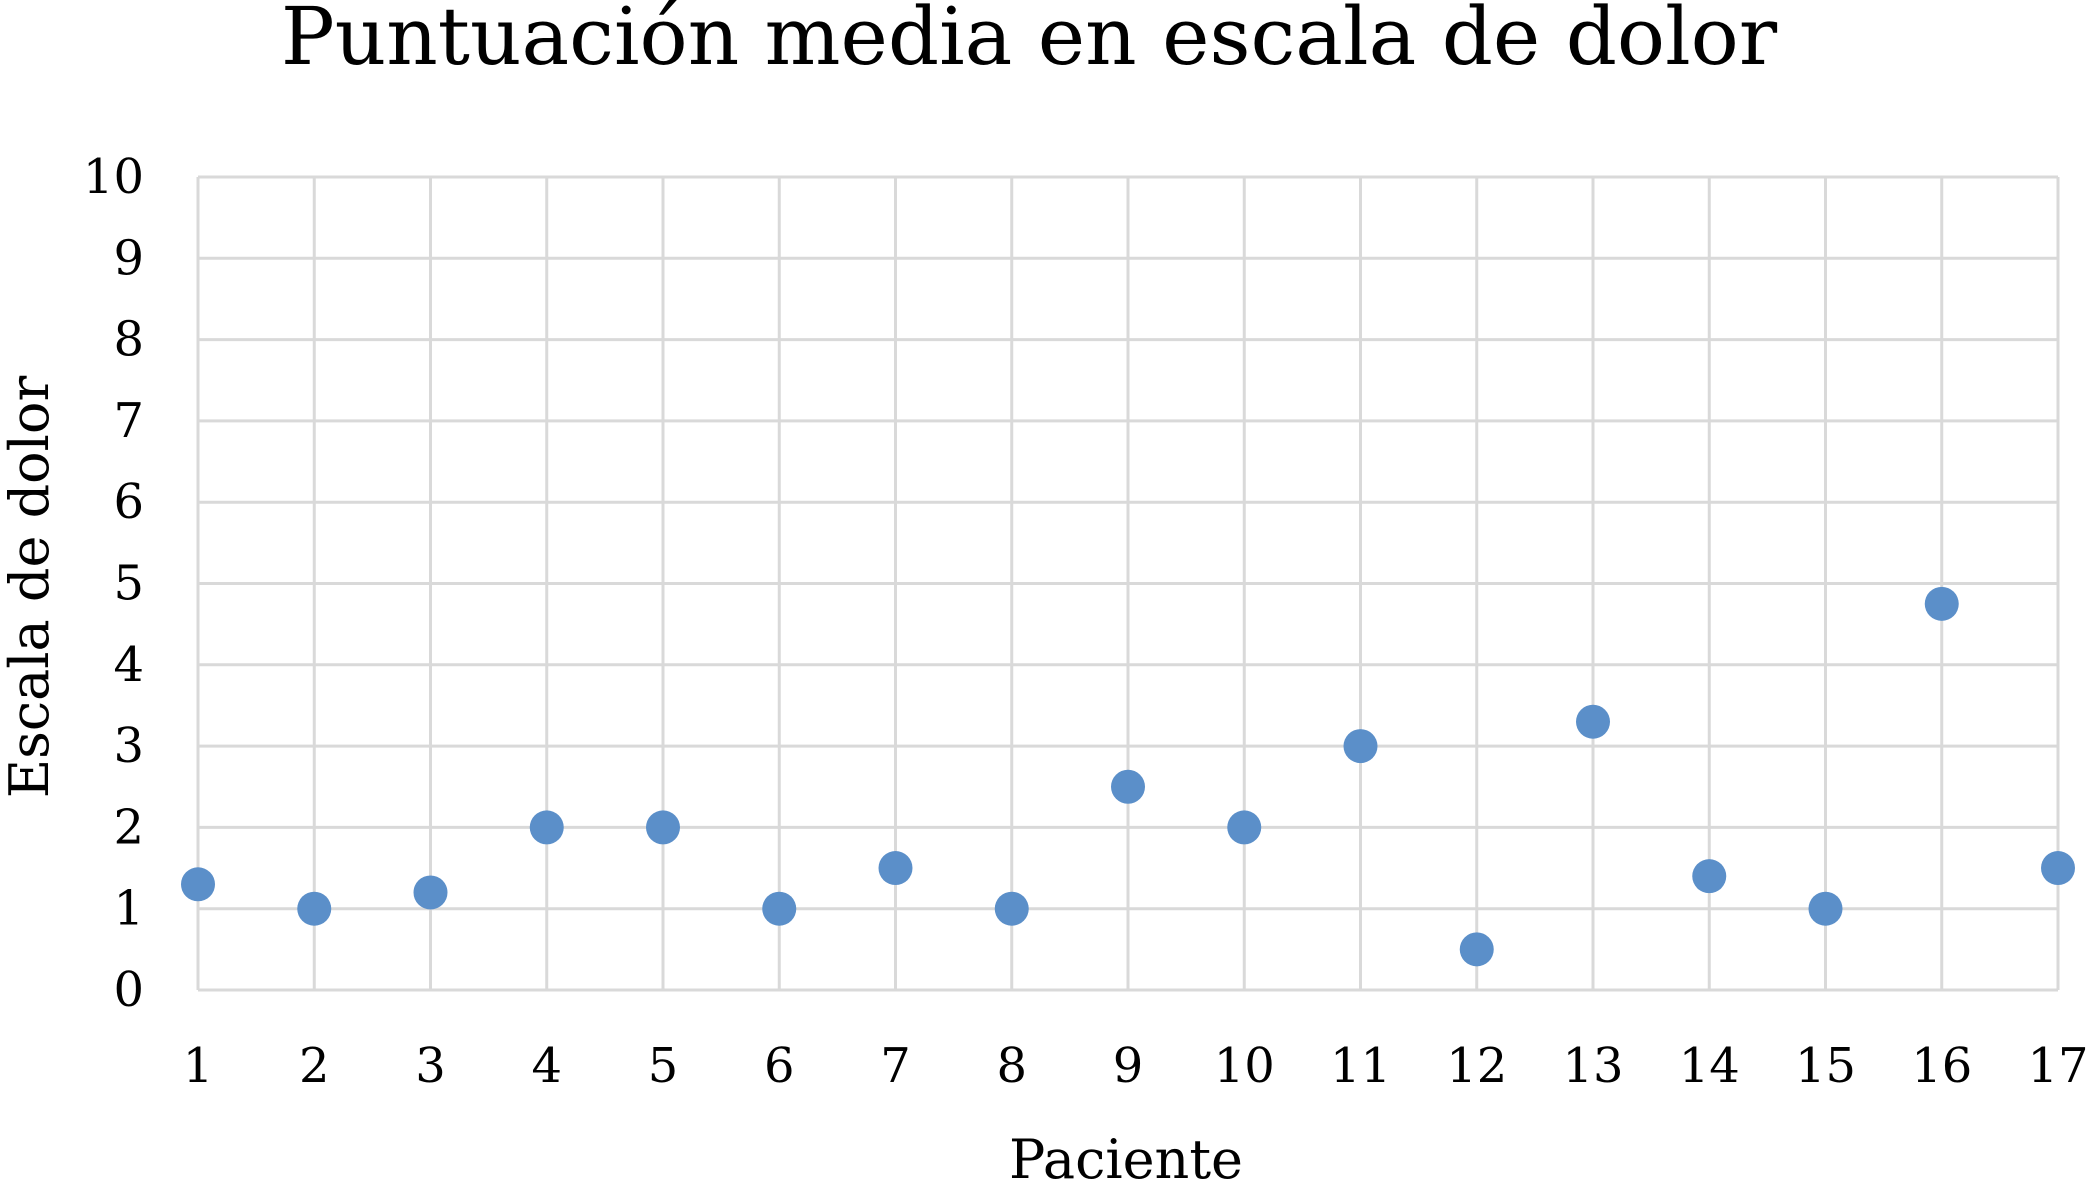 The image size is (2088, 1184). I want to click on x-tick-label: 1, so click(198, 1066).